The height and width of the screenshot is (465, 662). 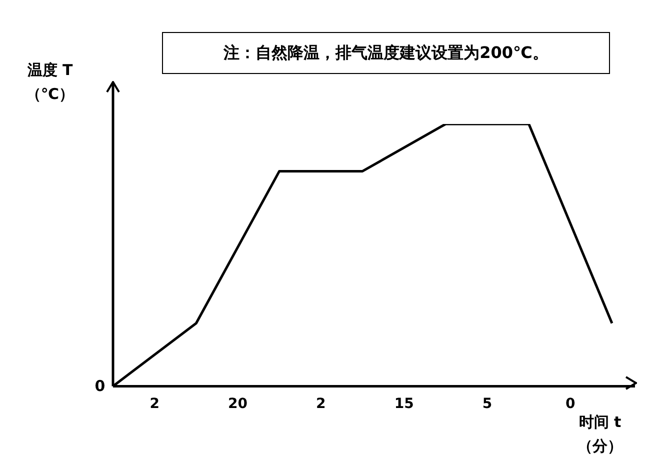 I want to click on x-tick-label: 20, so click(x=238, y=404).